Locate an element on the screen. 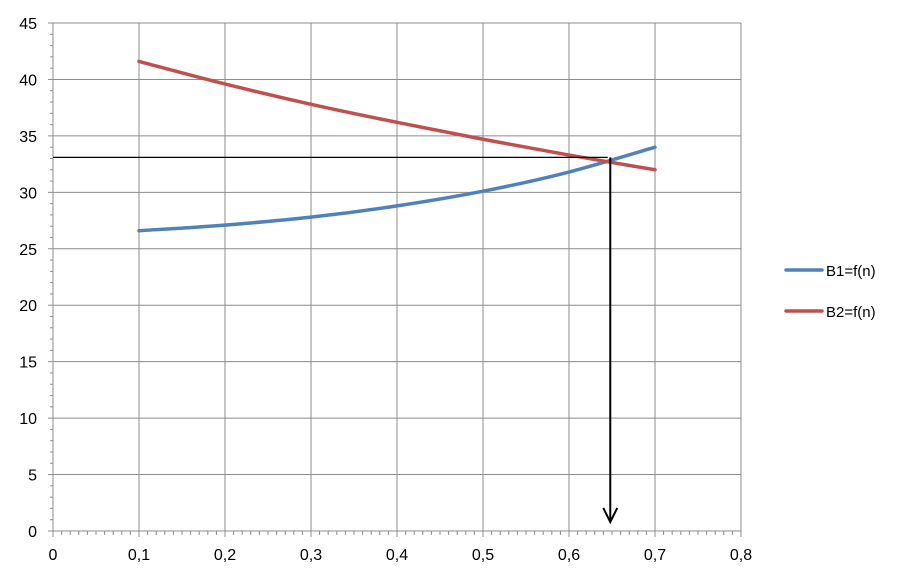 The image size is (914, 588). y-tick-label: 30 is located at coordinates (28, 193).